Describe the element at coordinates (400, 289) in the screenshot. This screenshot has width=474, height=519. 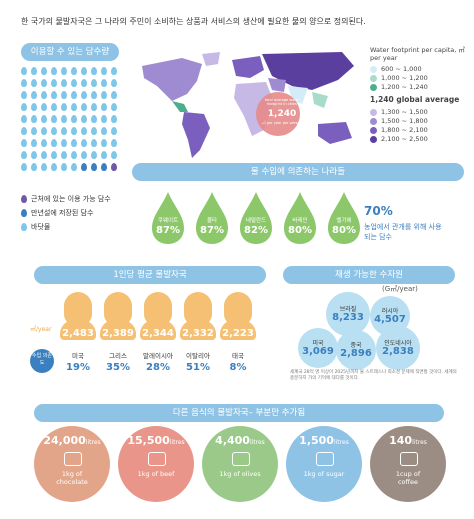
I see `renewable-unit: (G㎥/year)` at that location.